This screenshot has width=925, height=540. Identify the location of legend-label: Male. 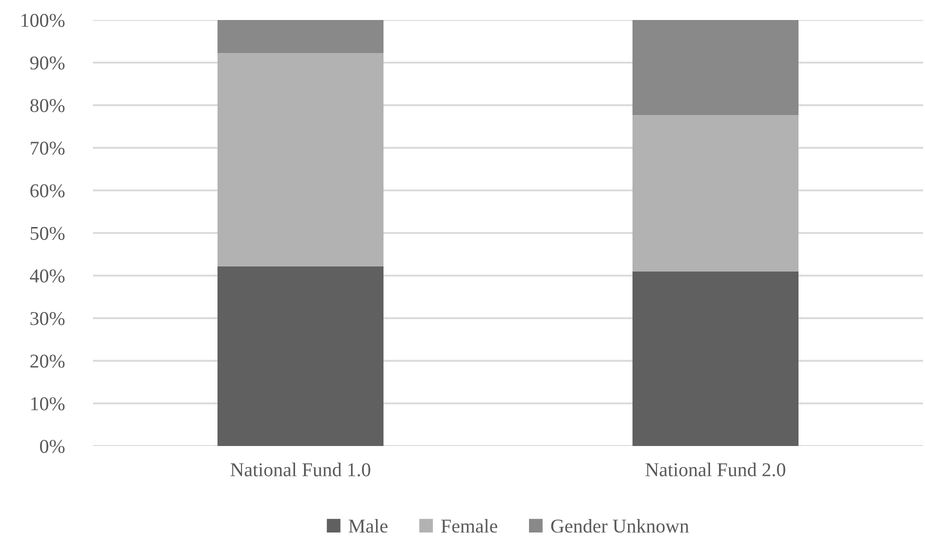
(368, 526).